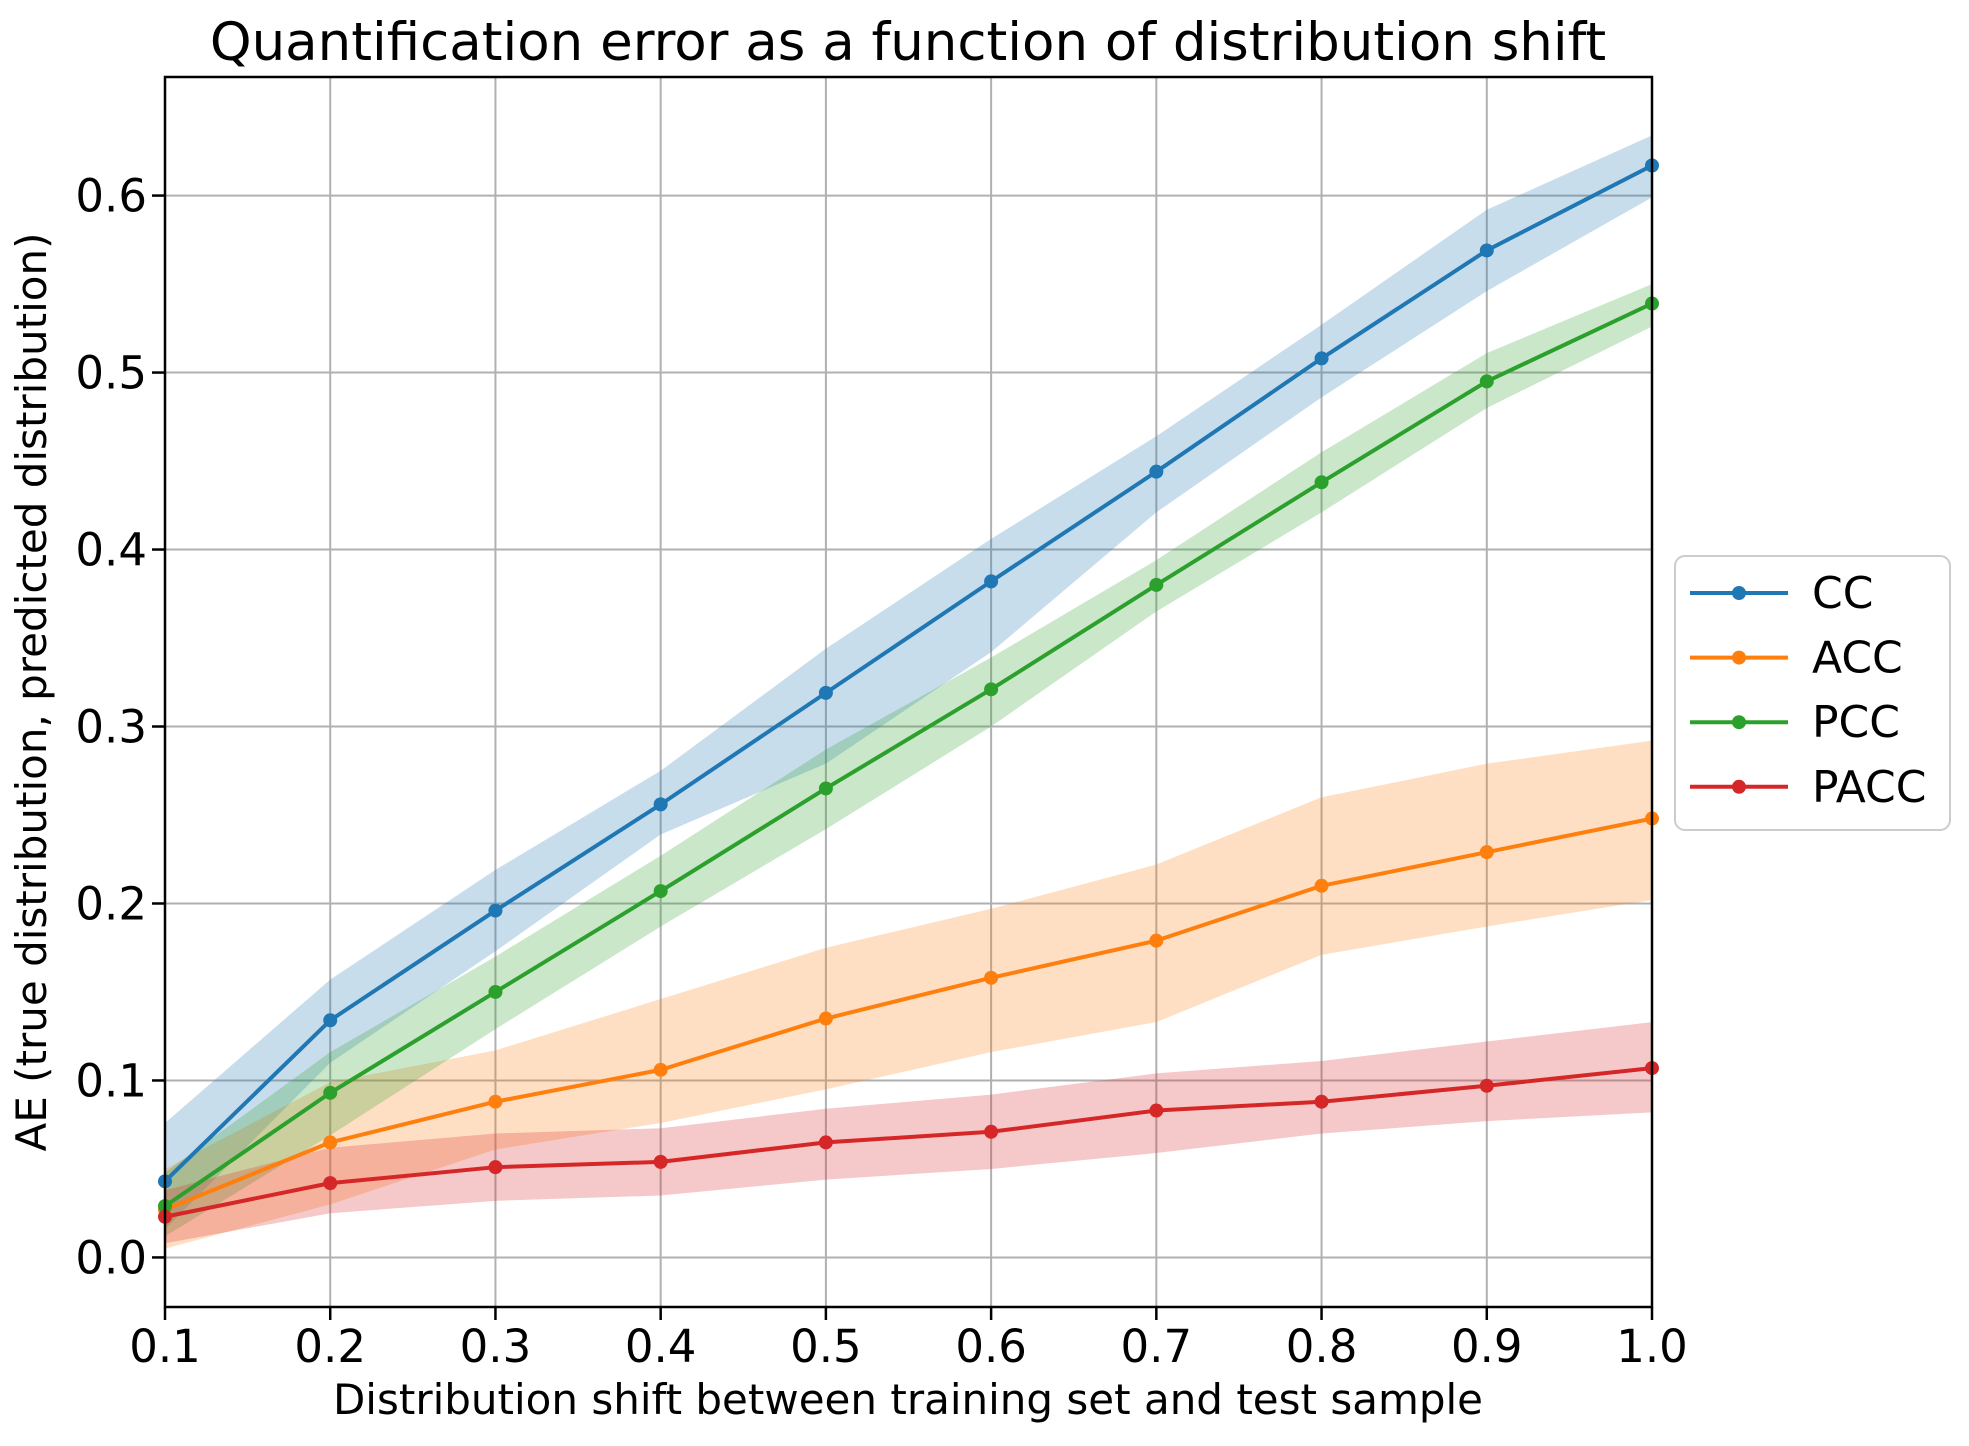  What do you see at coordinates (1321, 1101) in the screenshot?
I see `marker-PACC-0.8` at bounding box center [1321, 1101].